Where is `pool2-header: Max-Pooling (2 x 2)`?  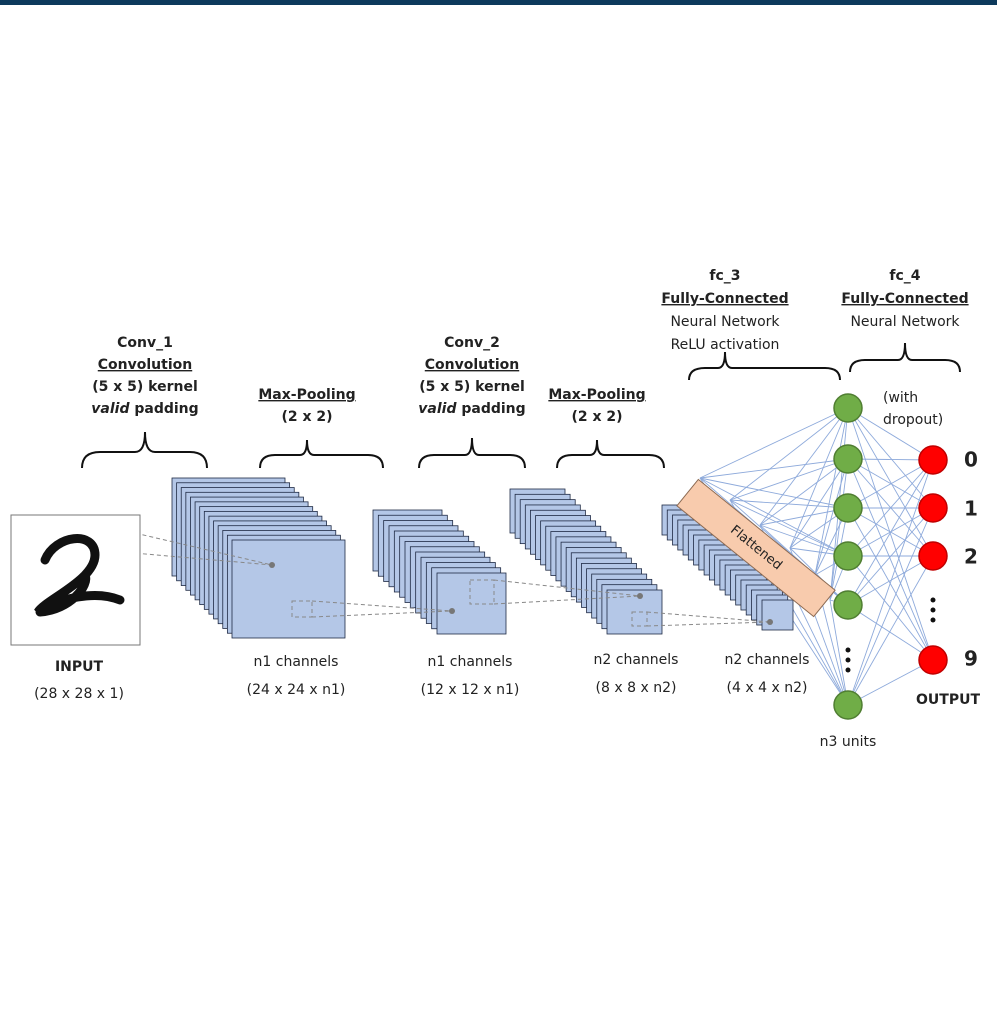
pool2-header: Max-Pooling (2 x 2) is located at coordinates (596, 406).